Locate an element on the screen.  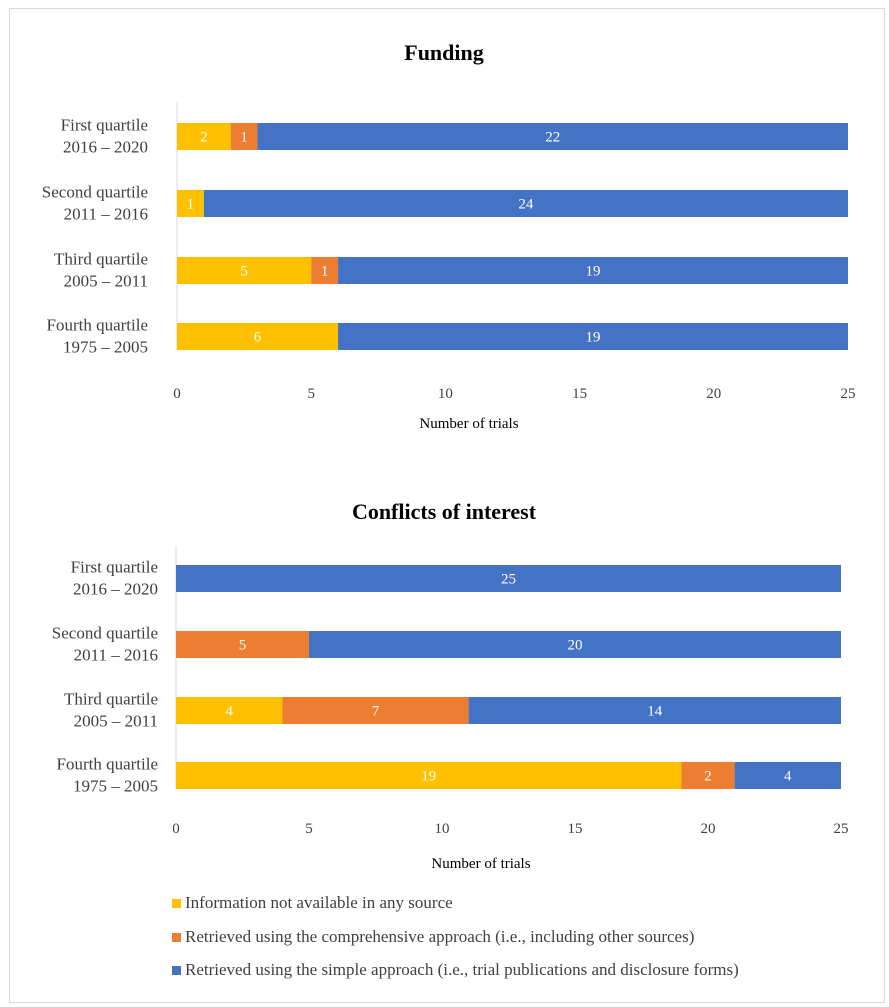
x-axis-label-0: Number of trials is located at coordinates (468, 424).